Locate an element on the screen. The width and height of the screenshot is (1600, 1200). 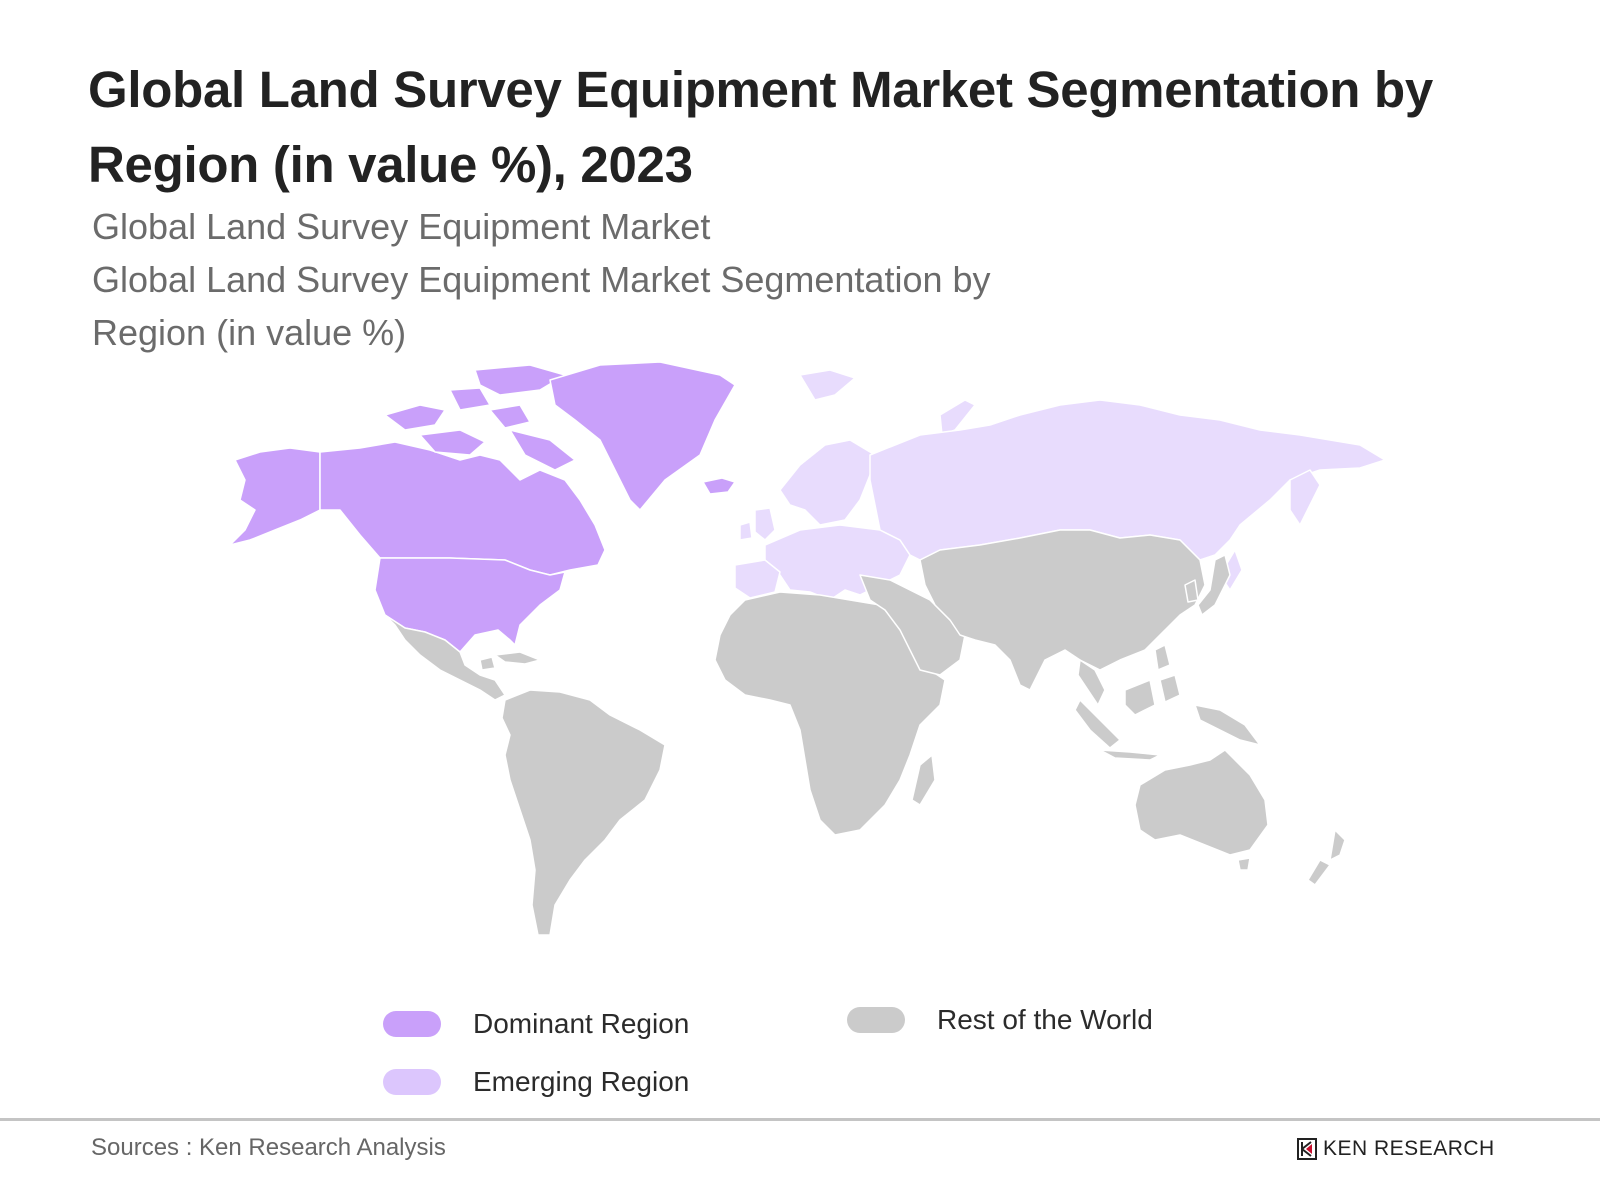
legend-rest: Rest of the World is located at coordinates (1000, 1020).